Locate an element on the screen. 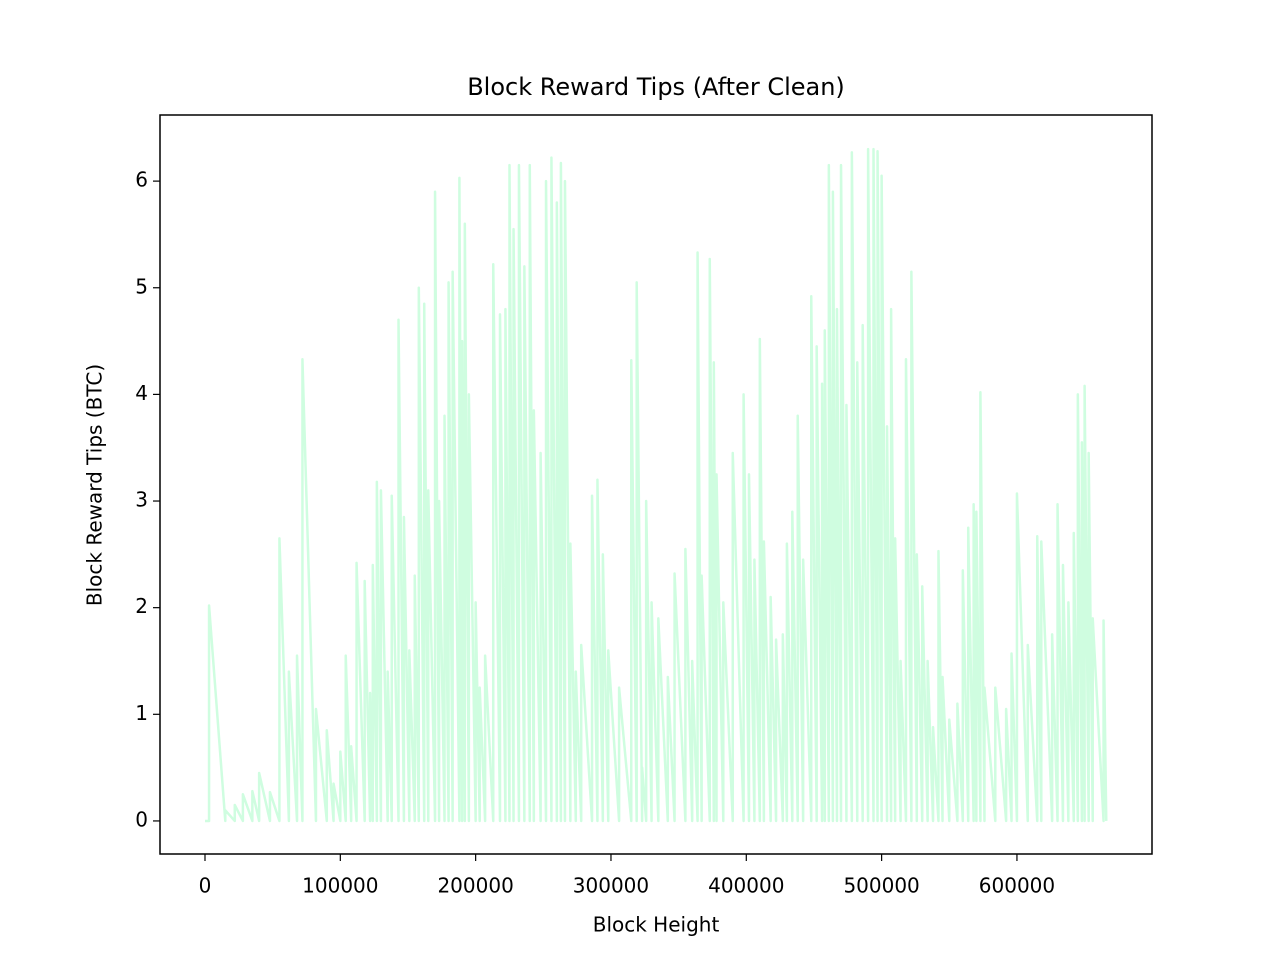 This screenshot has width=1280, height=960. y-tick-label: 6 is located at coordinates (141, 180).